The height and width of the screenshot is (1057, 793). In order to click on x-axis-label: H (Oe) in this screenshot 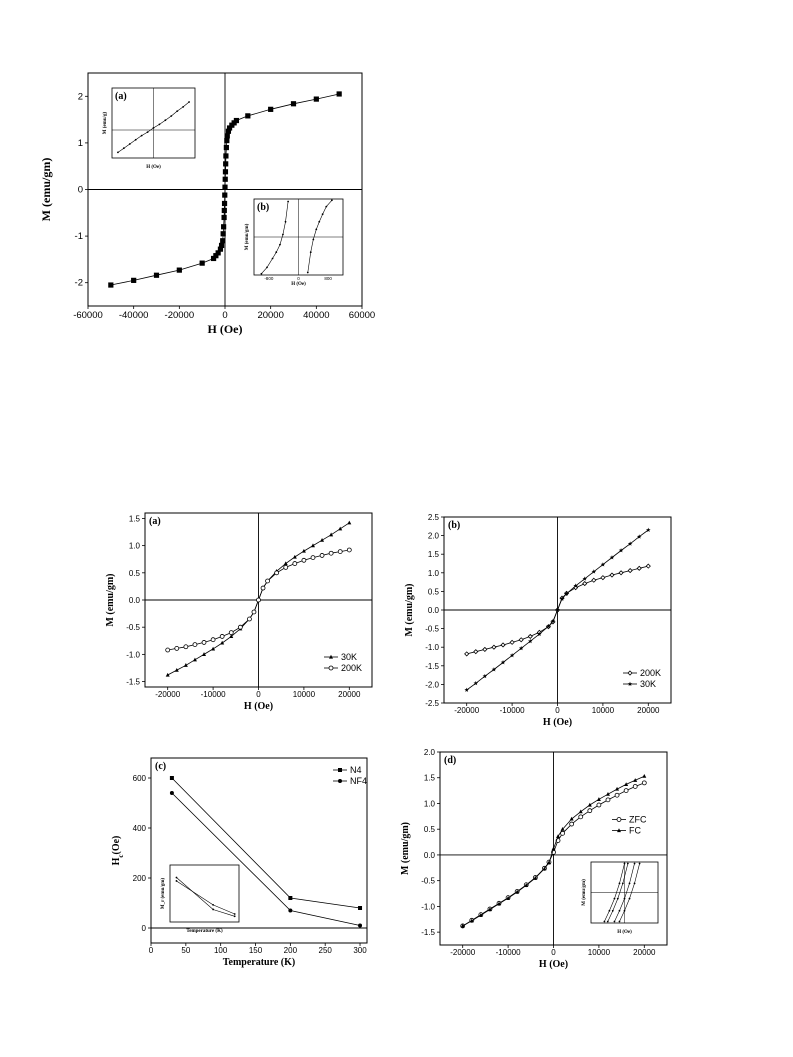, I will do `click(258, 706)`.